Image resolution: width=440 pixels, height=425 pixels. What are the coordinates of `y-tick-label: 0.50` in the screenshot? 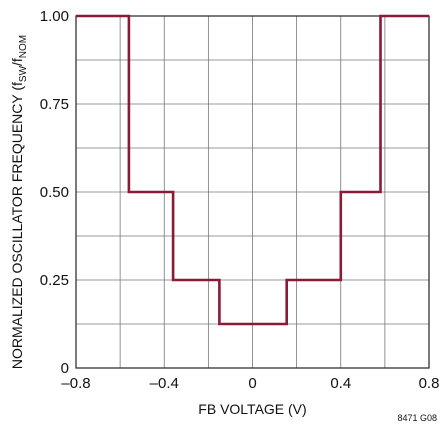 It's located at (54, 192).